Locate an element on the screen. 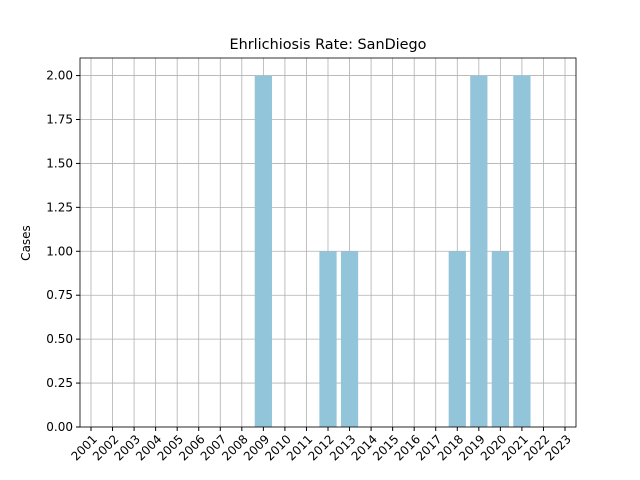 This screenshot has width=640, height=480. y-tick-label: 1.50 is located at coordinates (59, 163).